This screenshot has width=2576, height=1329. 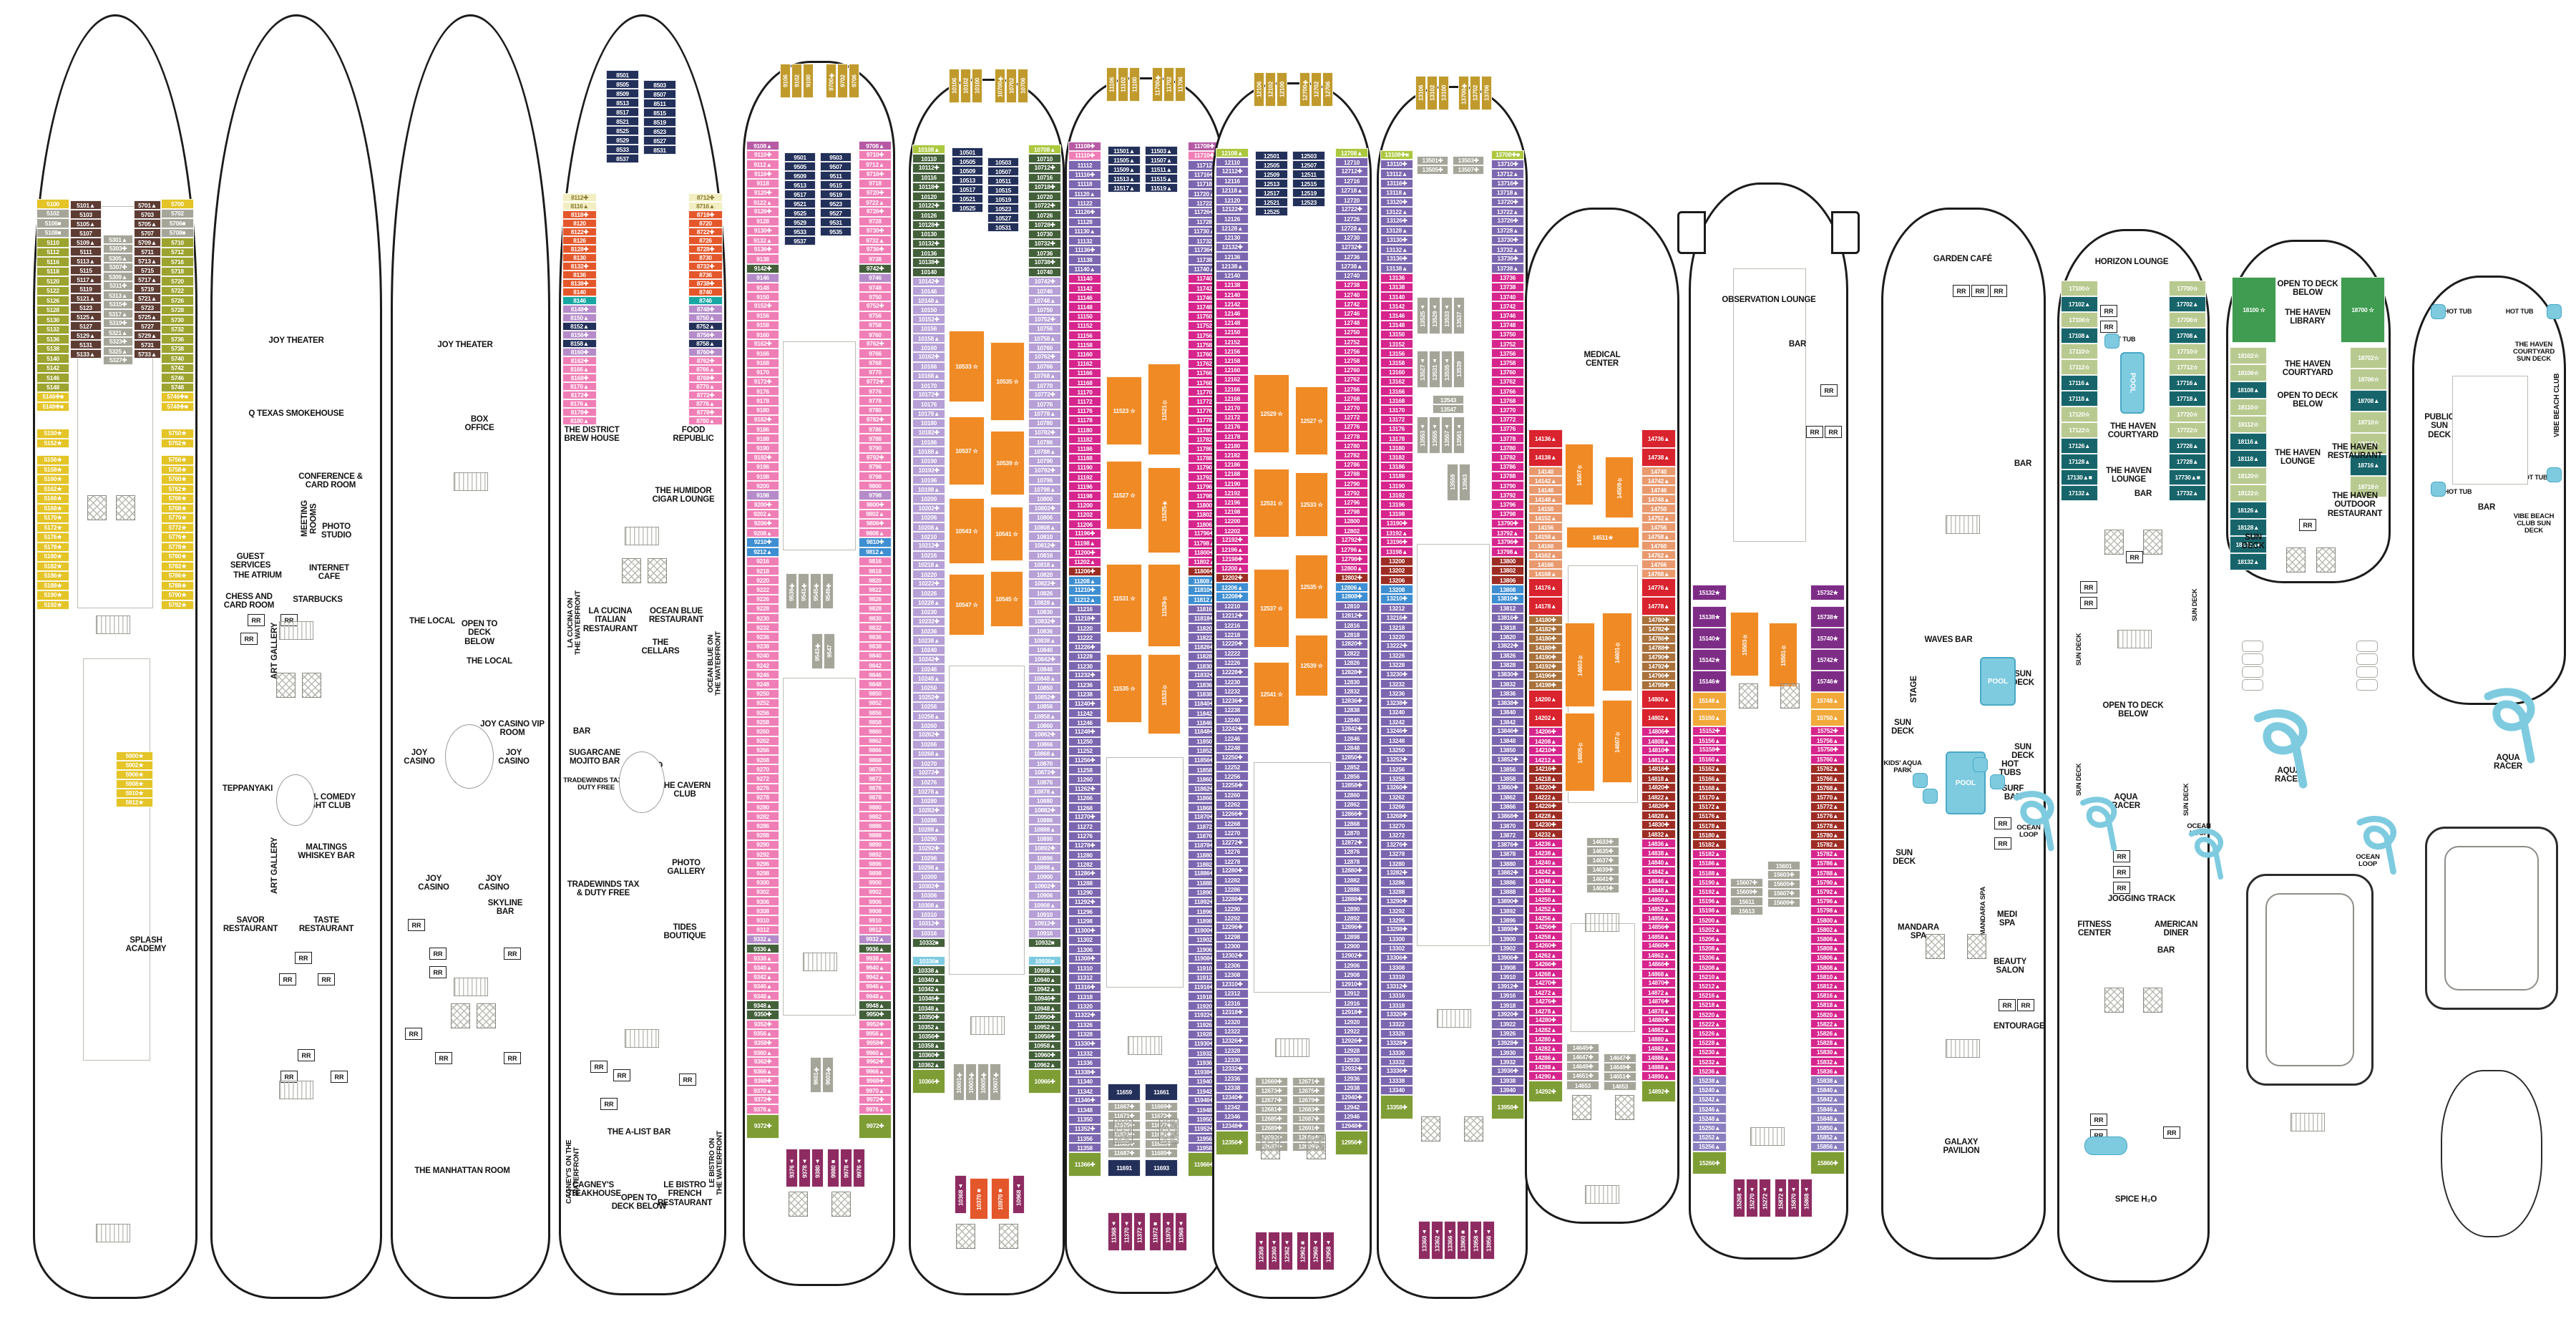 I want to click on venue-label: THE HAVEN COURTYARD SUN DECK, so click(x=2533, y=352).